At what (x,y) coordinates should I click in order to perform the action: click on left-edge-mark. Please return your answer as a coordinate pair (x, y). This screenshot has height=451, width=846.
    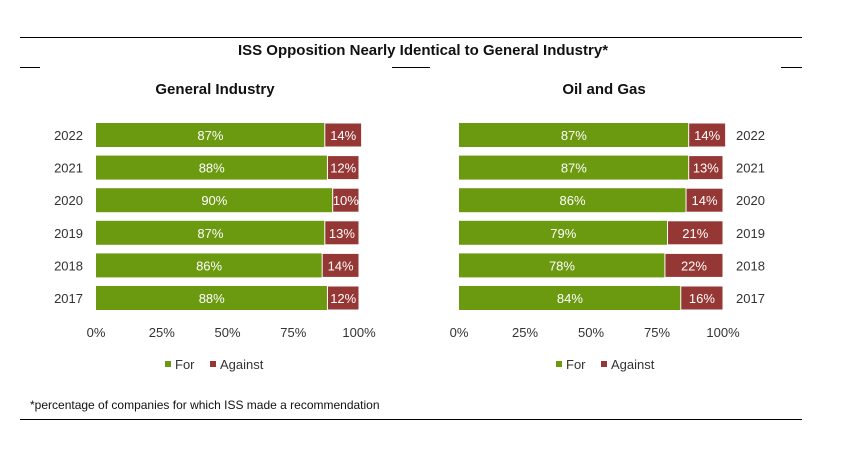
    Looking at the image, I should click on (30, 67).